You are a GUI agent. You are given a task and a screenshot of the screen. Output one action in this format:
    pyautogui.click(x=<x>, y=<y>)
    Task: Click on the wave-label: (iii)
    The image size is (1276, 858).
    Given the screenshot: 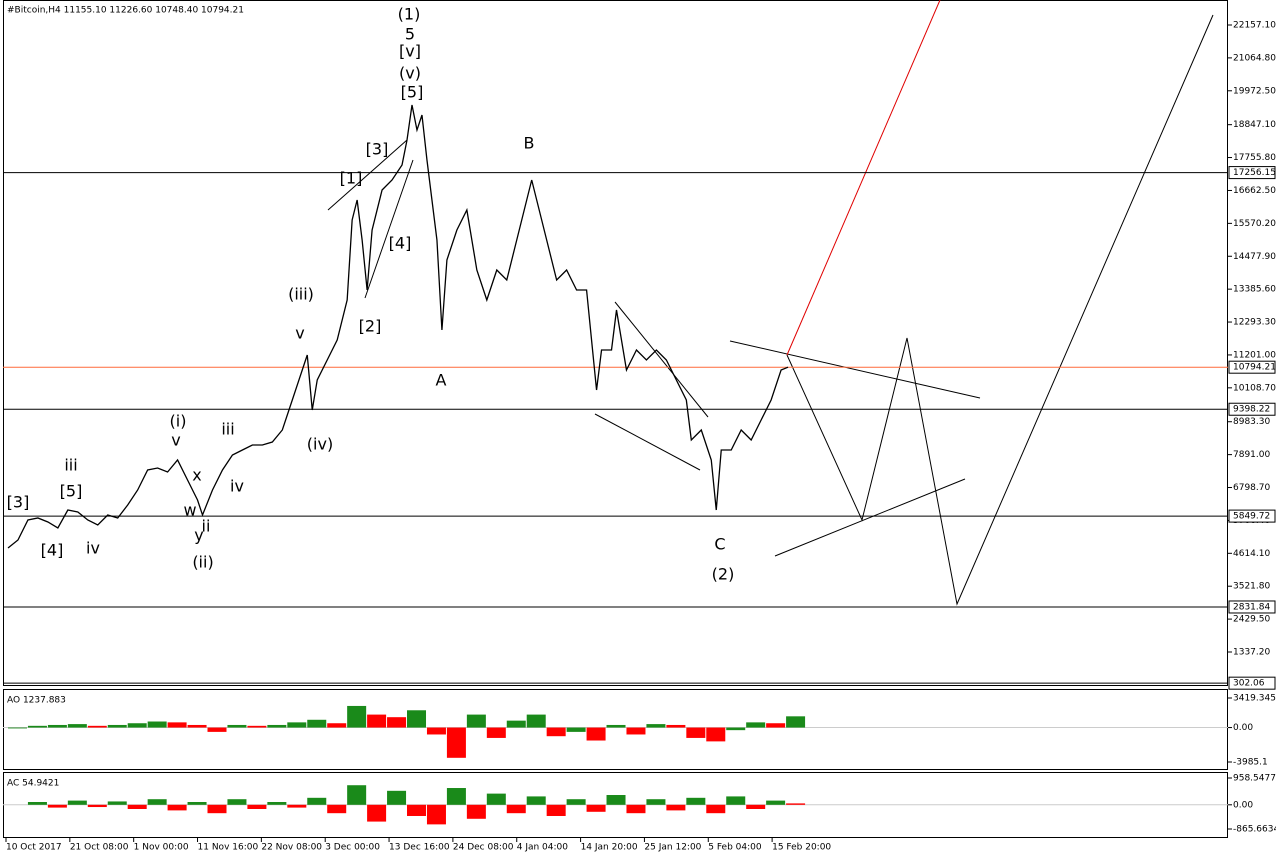 What is the action you would take?
    pyautogui.click(x=301, y=294)
    